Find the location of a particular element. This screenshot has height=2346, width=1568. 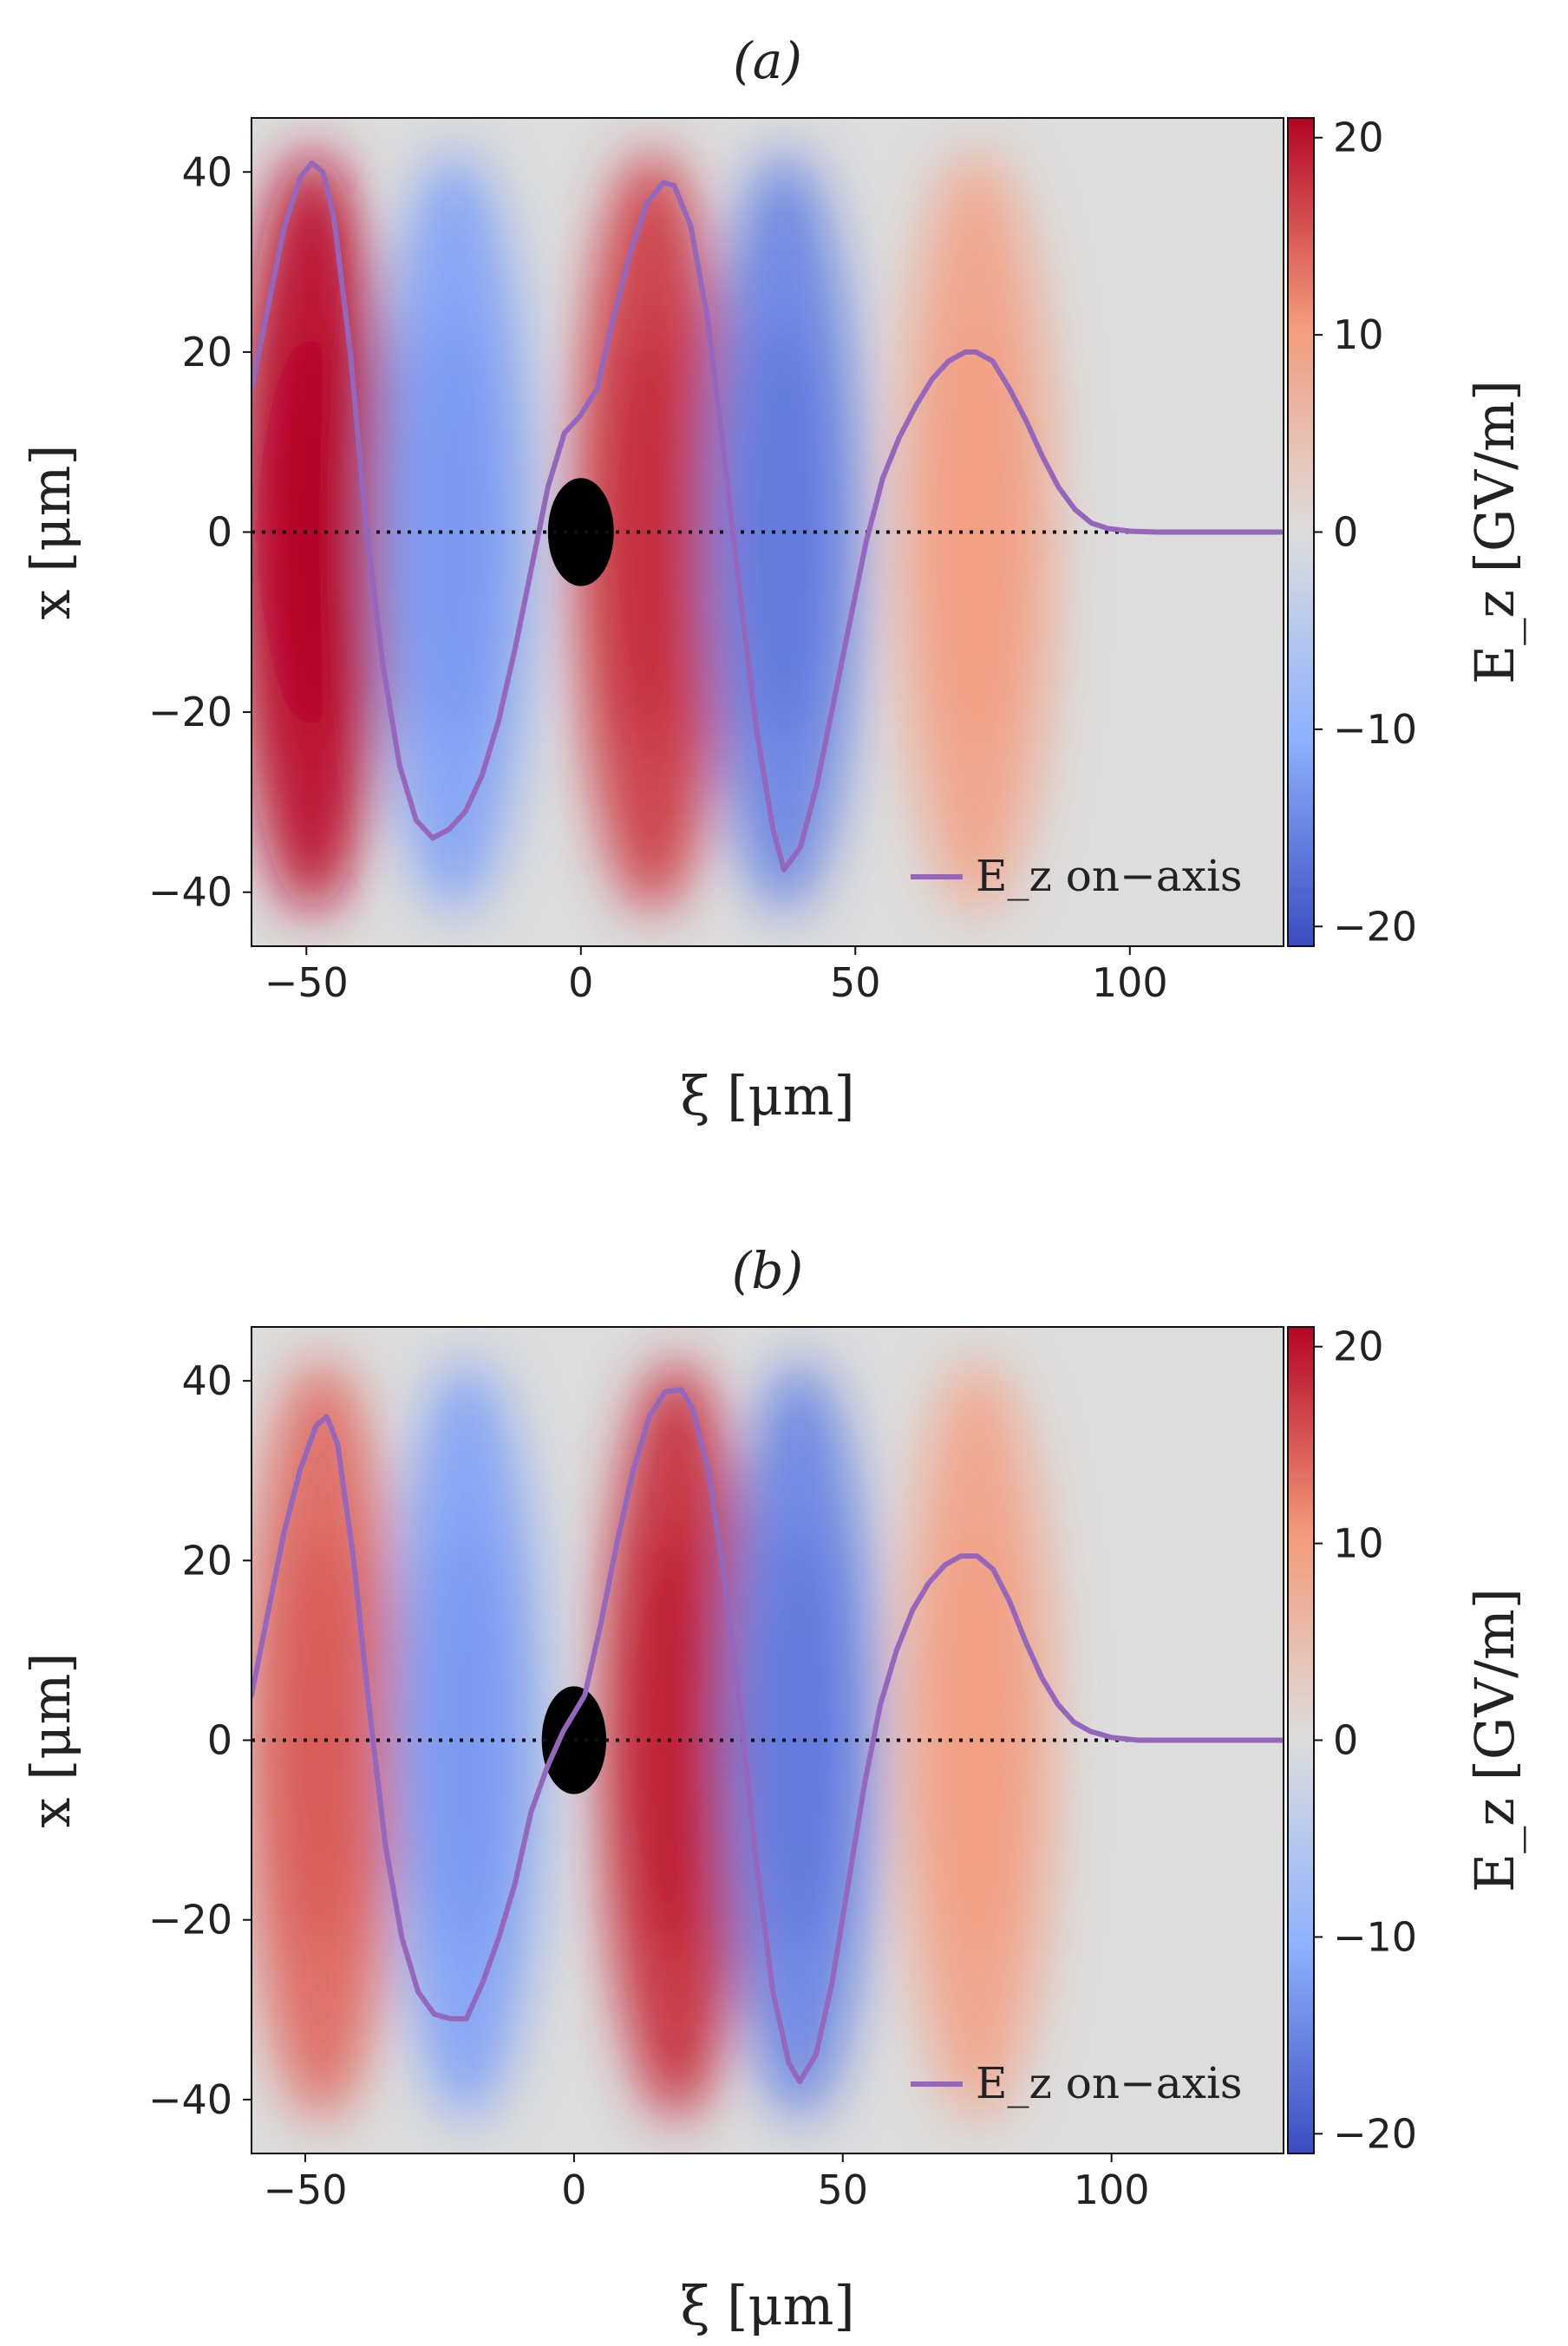

panel-title: (a) is located at coordinates (768, 60).